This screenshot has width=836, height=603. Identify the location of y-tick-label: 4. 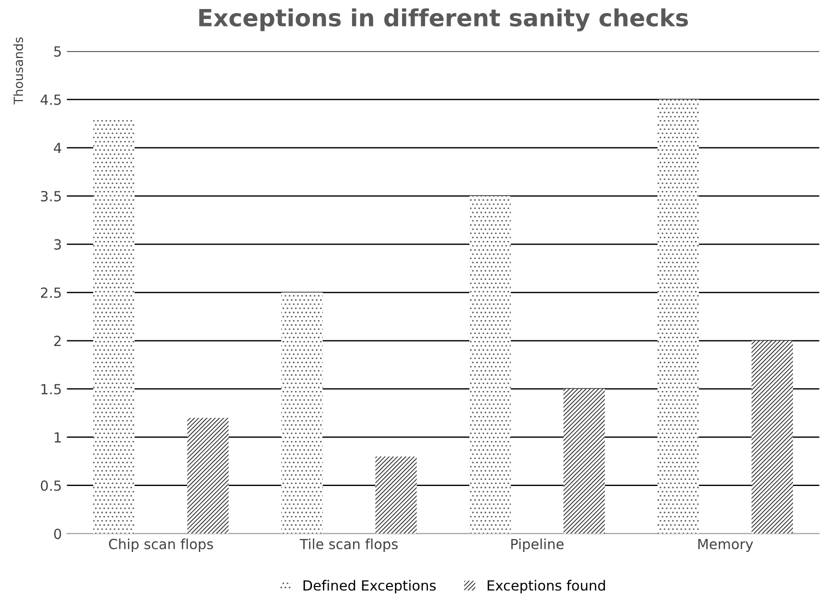
(58, 148).